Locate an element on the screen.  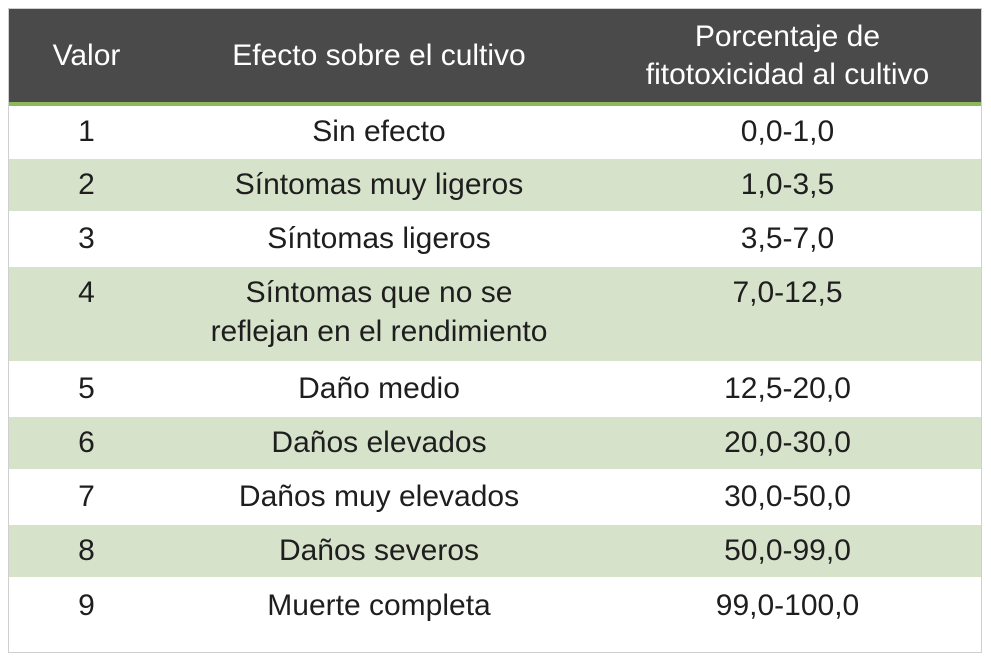
cell-valor: 8 is located at coordinates (86, 550).